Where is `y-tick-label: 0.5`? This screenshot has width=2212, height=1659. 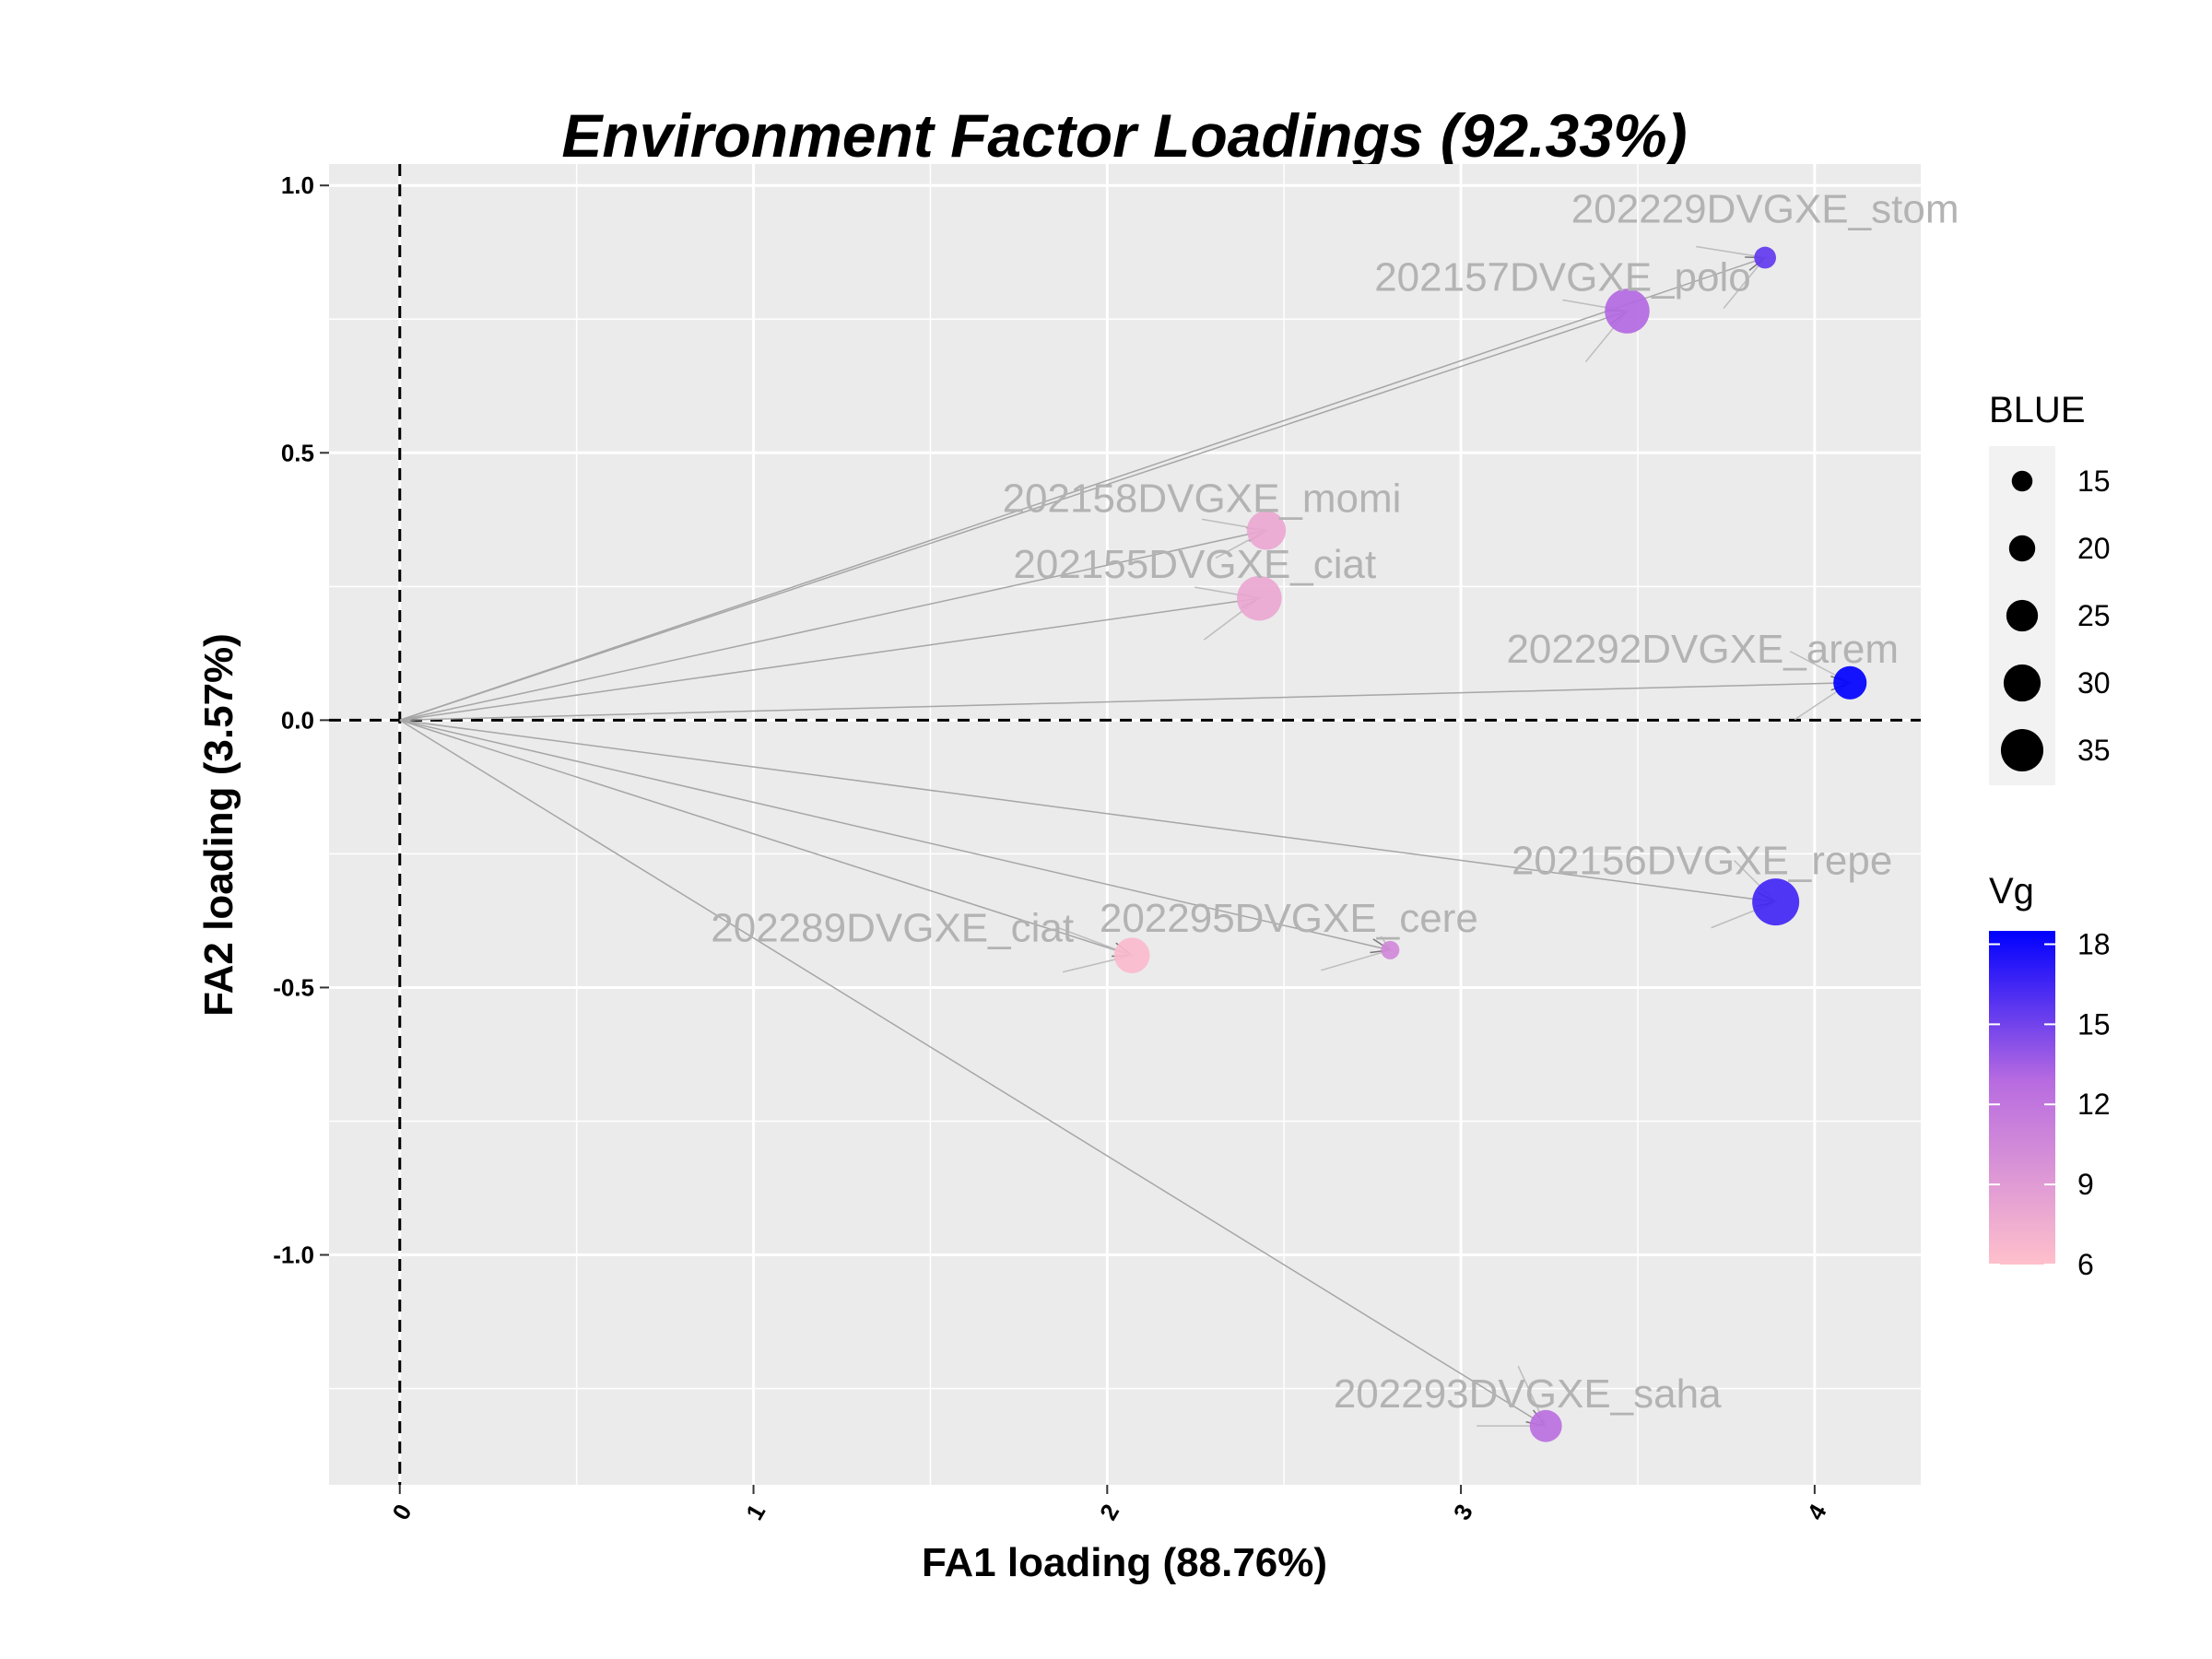 y-tick-label: 0.5 is located at coordinates (297, 452).